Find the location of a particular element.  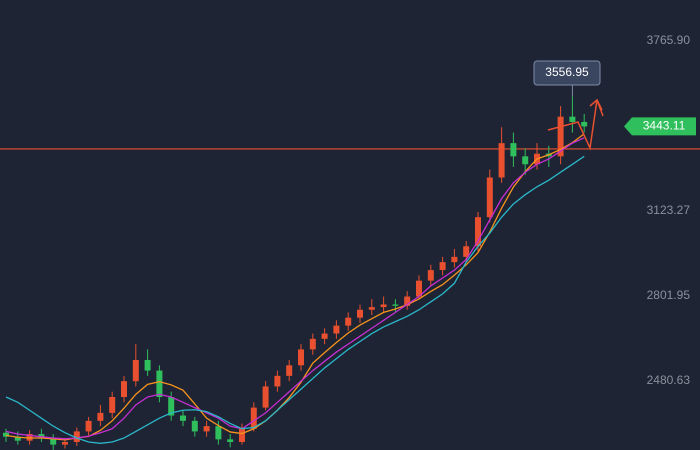

max-callout-box is located at coordinates (567, 73).